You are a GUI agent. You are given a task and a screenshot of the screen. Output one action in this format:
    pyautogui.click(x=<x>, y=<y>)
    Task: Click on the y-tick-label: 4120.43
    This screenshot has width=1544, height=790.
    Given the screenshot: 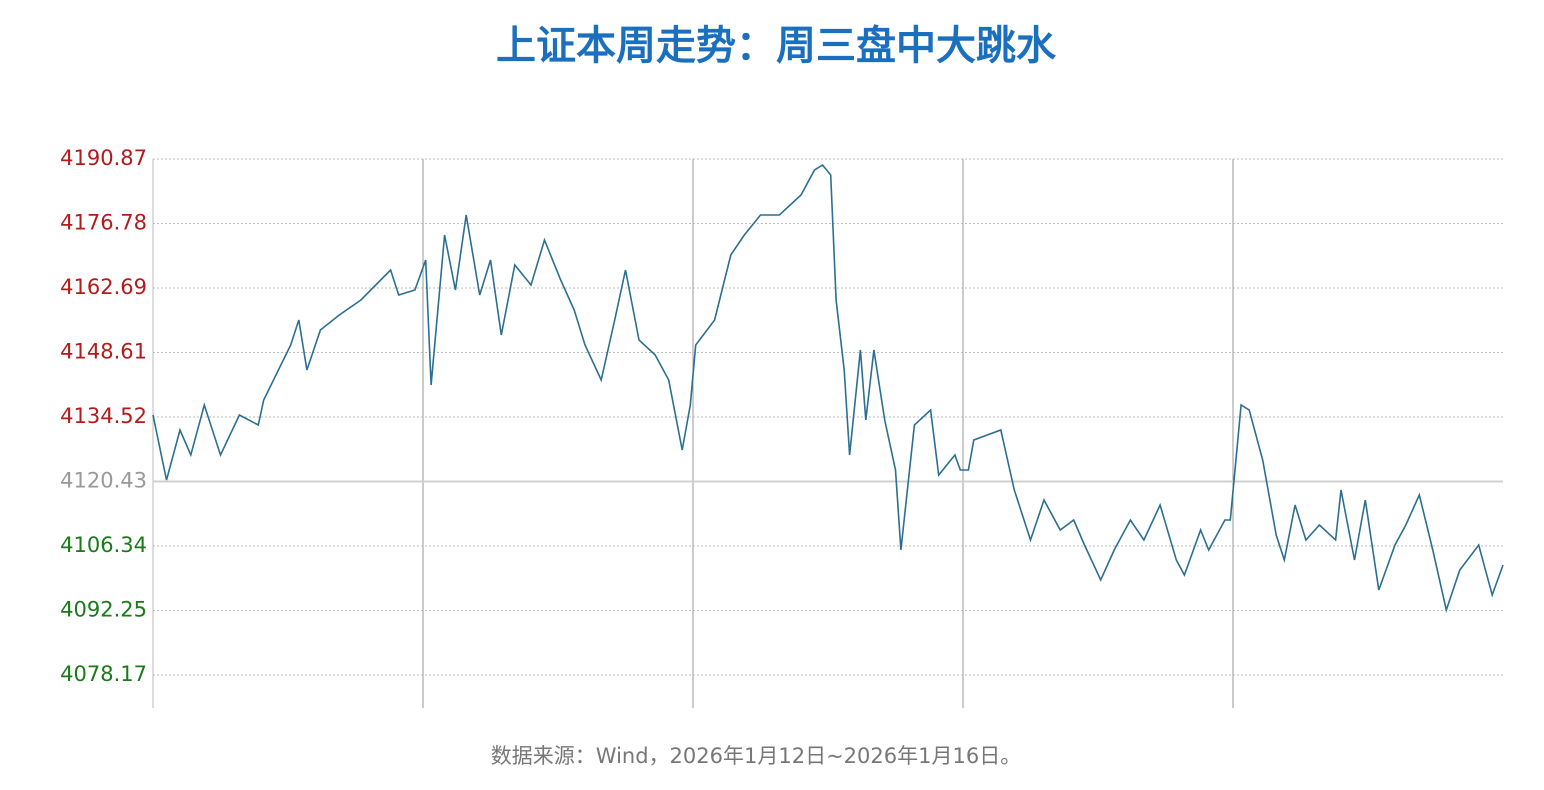 What is the action you would take?
    pyautogui.click(x=103, y=481)
    